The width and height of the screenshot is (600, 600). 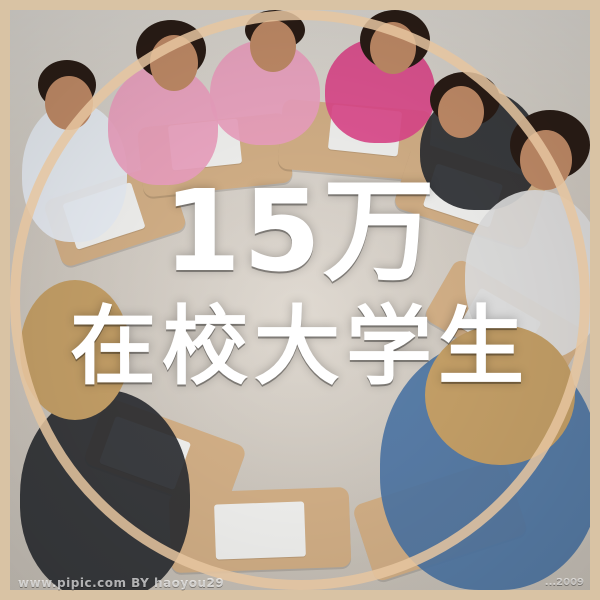 What do you see at coordinates (564, 582) in the screenshot?
I see `watermark-right: ...2009` at bounding box center [564, 582].